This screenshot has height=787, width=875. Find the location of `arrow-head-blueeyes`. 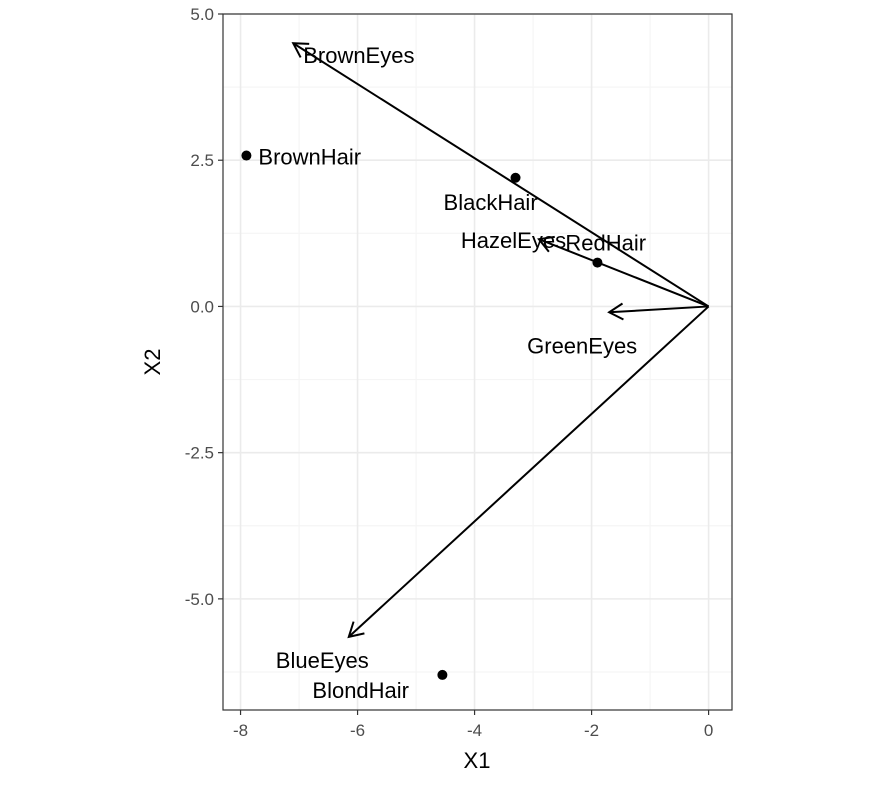

arrow-head-blueeyes is located at coordinates (356, 630).